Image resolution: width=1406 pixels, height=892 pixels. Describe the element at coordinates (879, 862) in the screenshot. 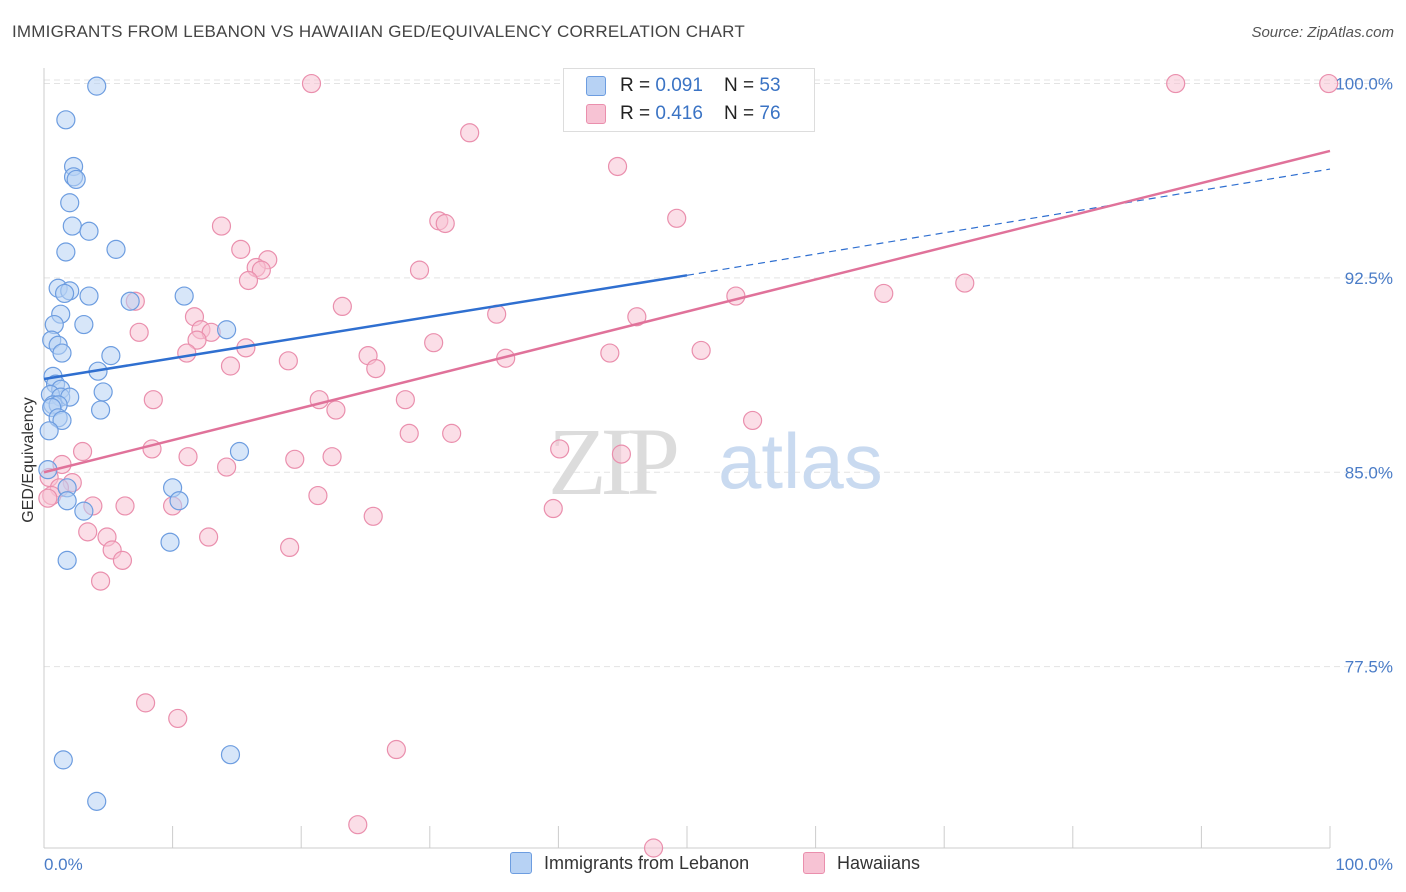

I see `legend-label-hawaiians: Hawaiians` at that location.